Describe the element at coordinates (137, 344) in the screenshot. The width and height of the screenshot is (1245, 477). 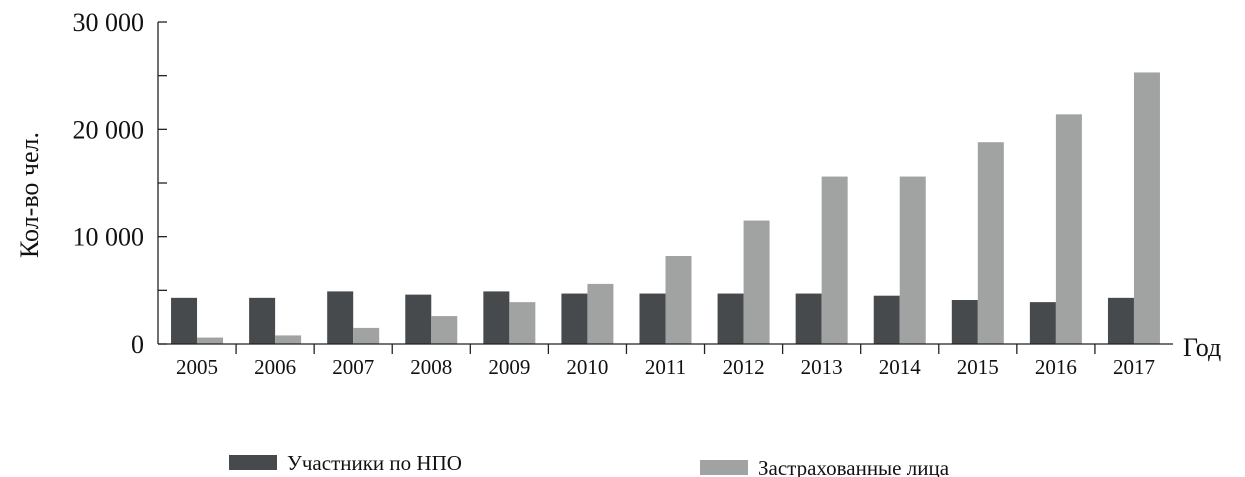
I see `y-tick-label: 0` at that location.